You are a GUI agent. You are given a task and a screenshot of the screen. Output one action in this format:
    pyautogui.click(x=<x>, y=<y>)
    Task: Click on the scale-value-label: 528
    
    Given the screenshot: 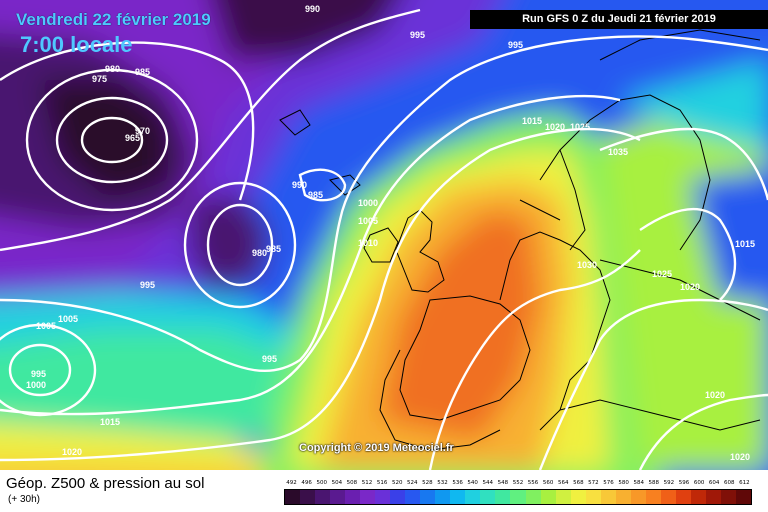 What is the action you would take?
    pyautogui.click(x=427, y=483)
    